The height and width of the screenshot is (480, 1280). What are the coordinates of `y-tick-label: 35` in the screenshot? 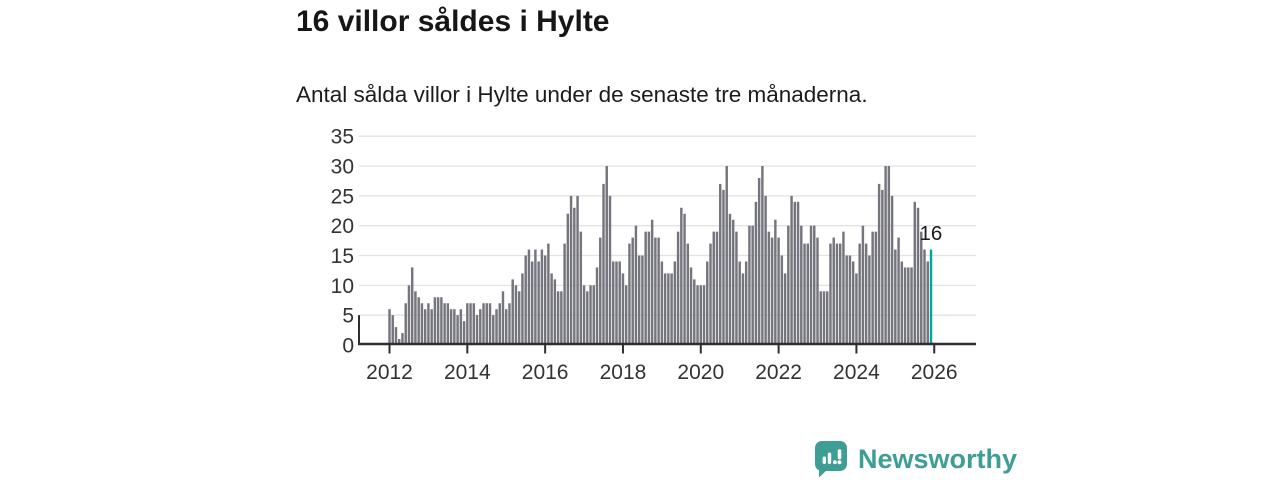 It's located at (342, 137).